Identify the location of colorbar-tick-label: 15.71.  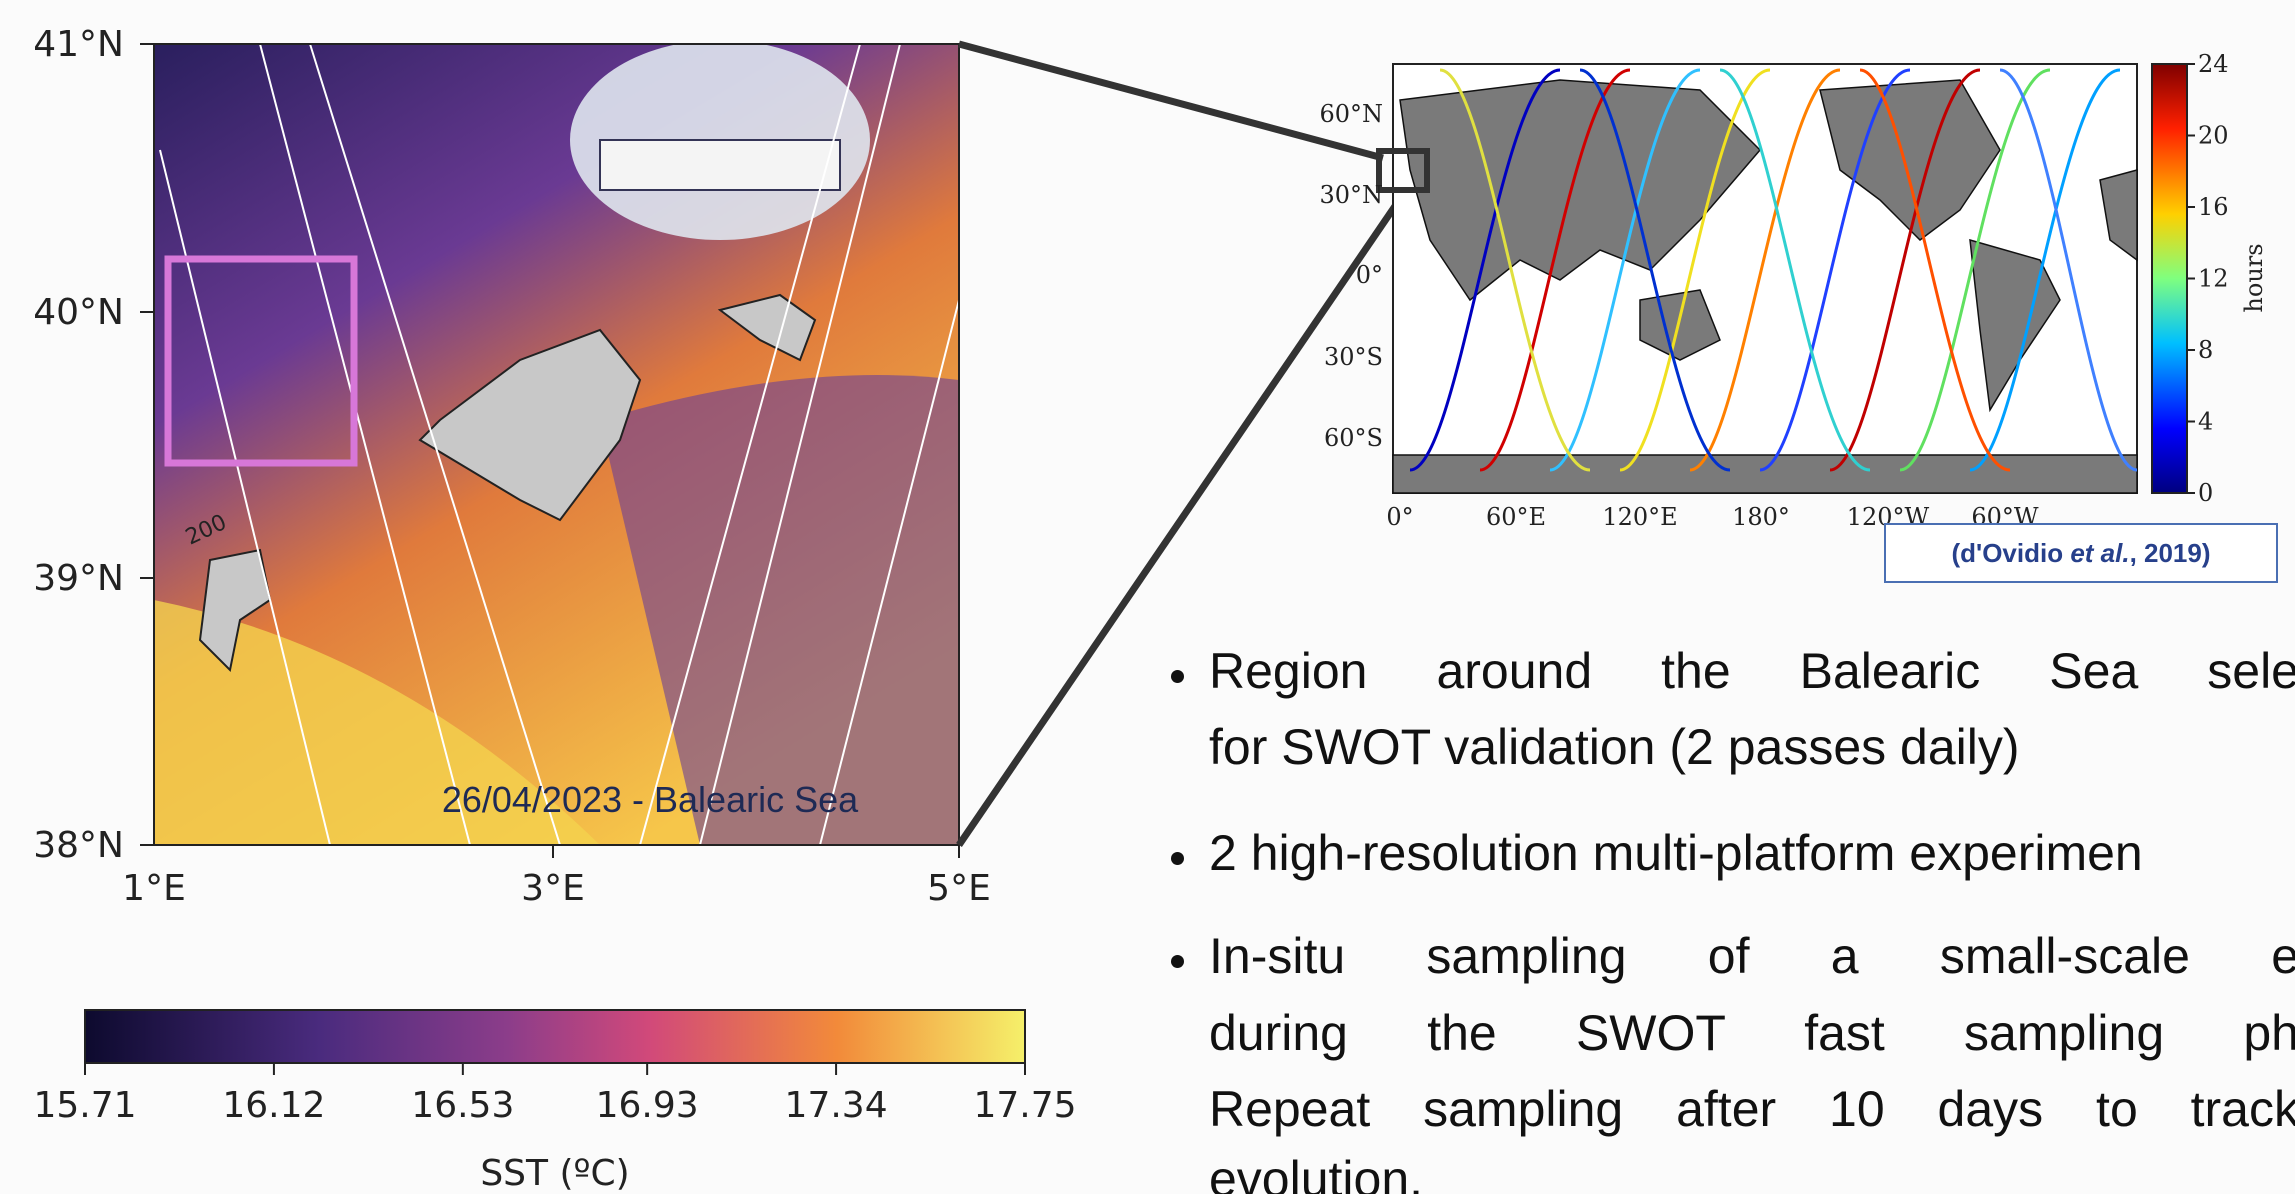
(84, 1105).